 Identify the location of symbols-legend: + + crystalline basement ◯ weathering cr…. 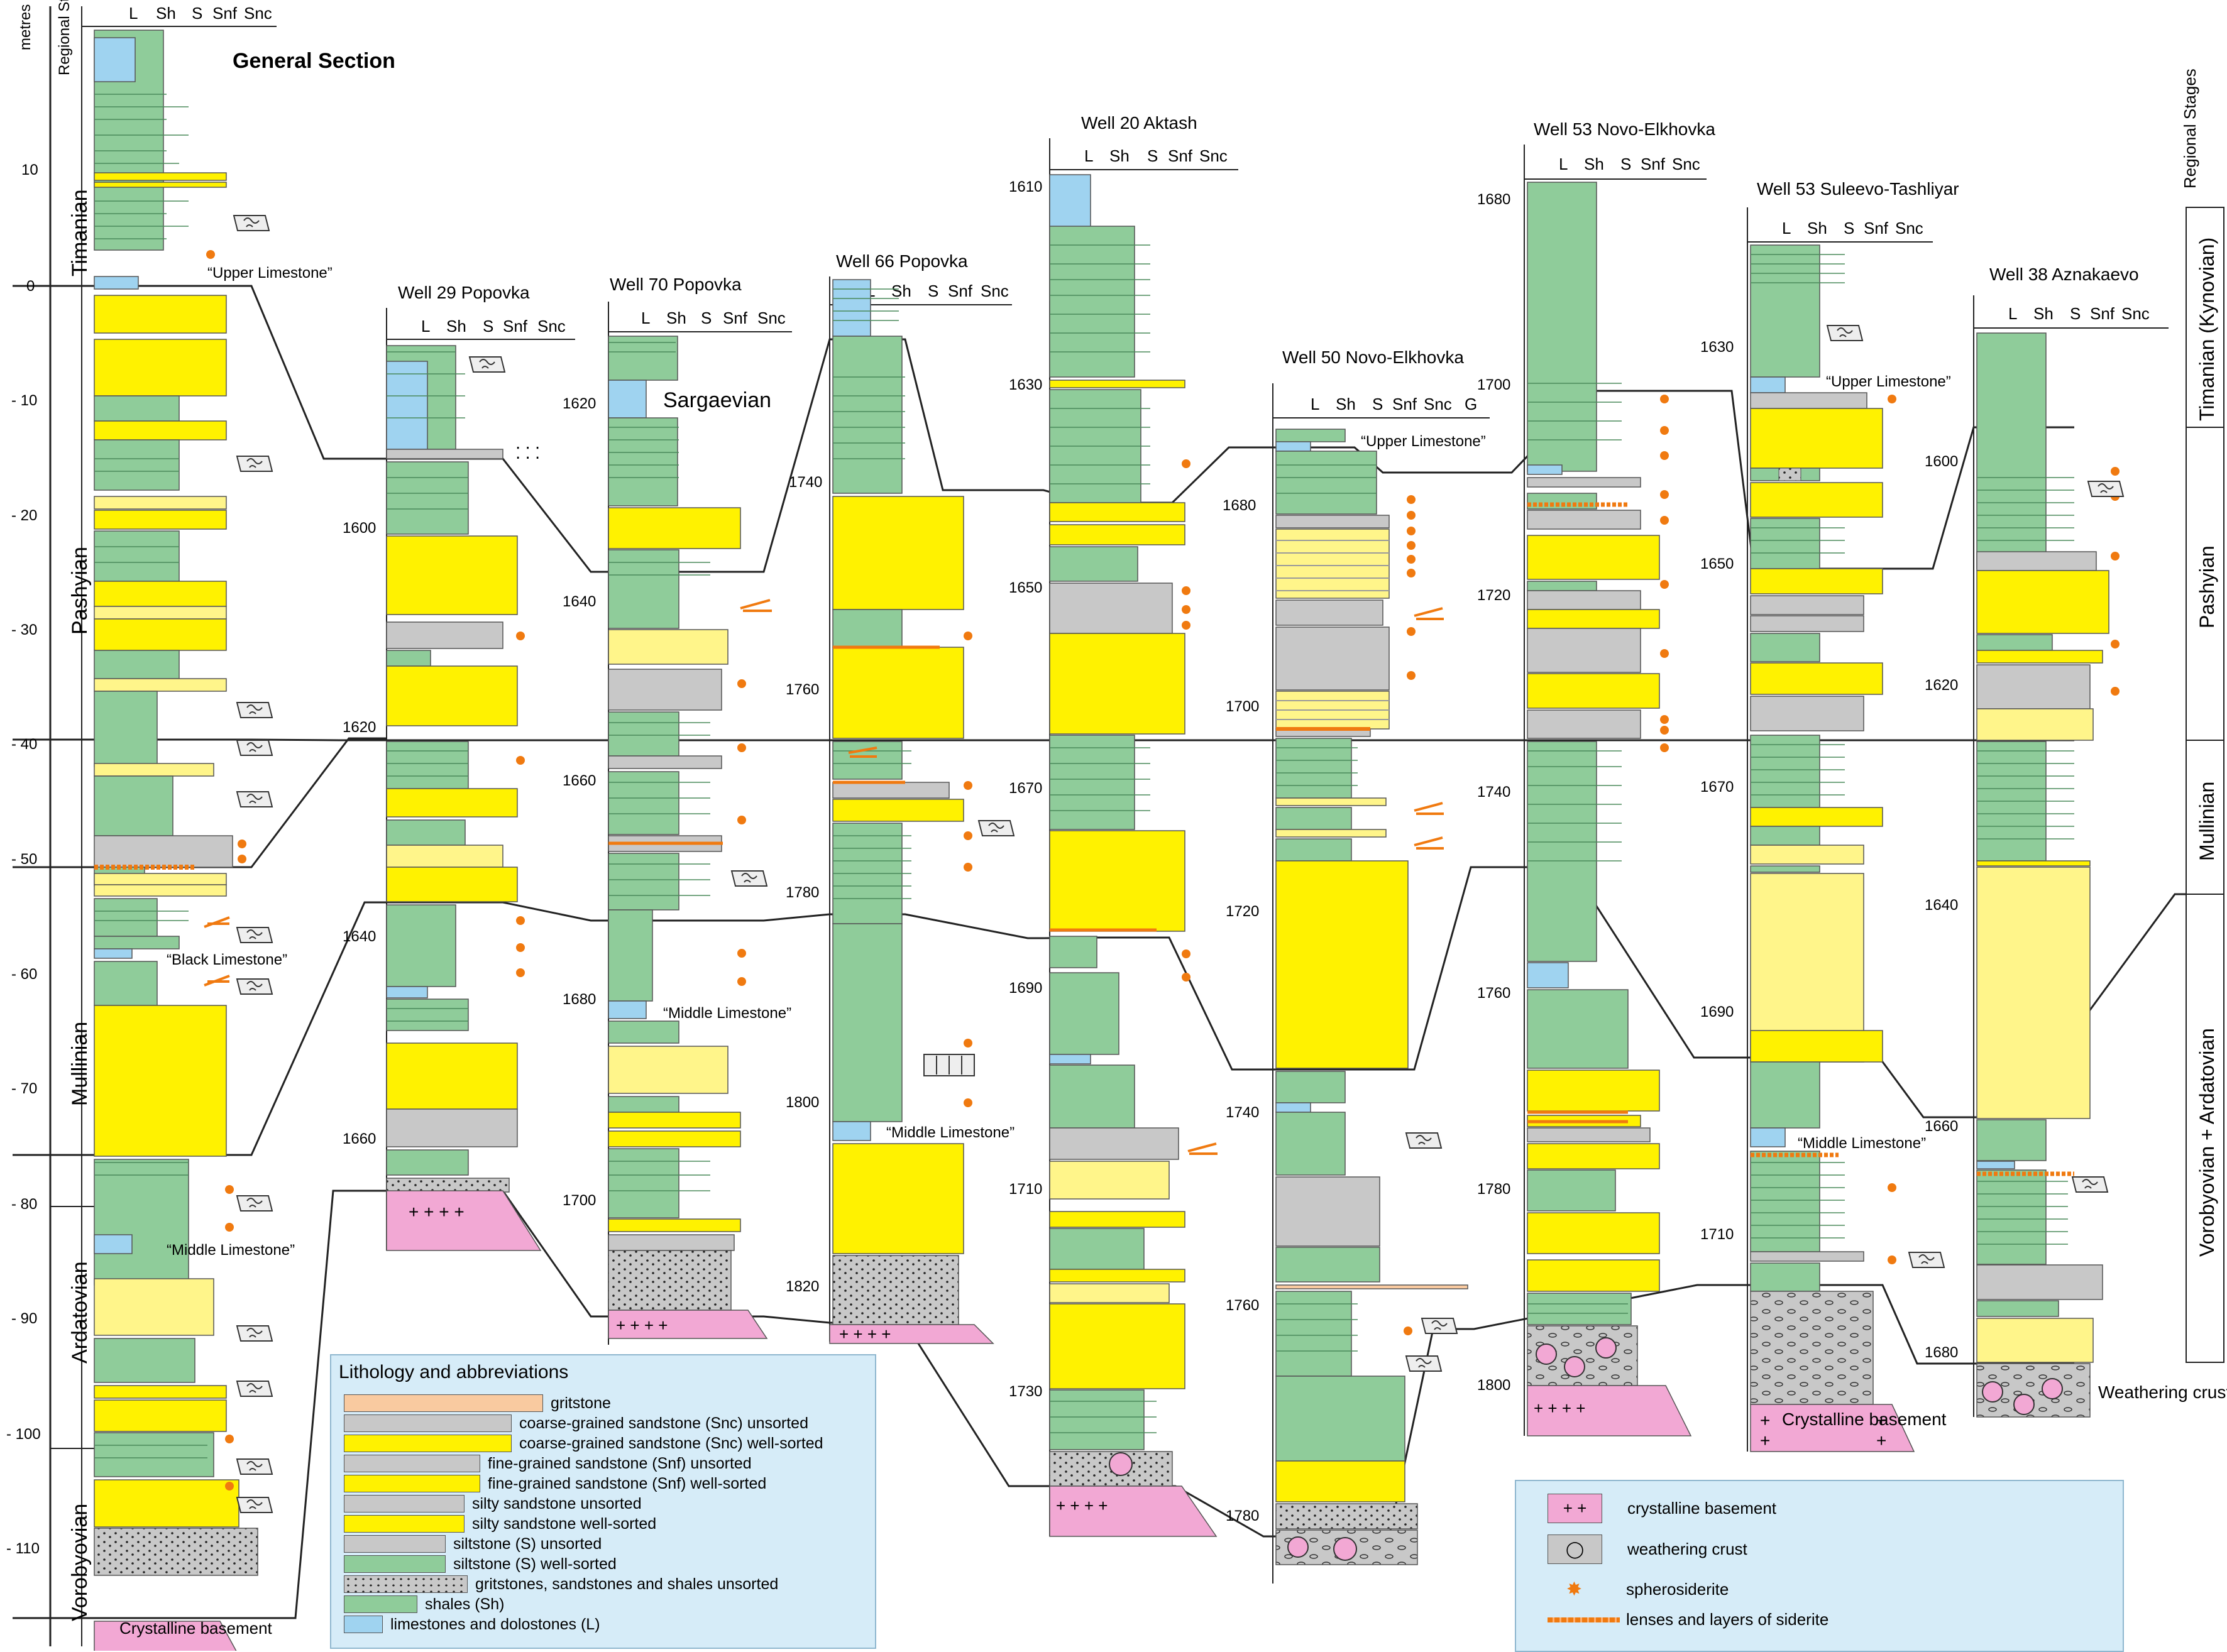
(1819, 1566).